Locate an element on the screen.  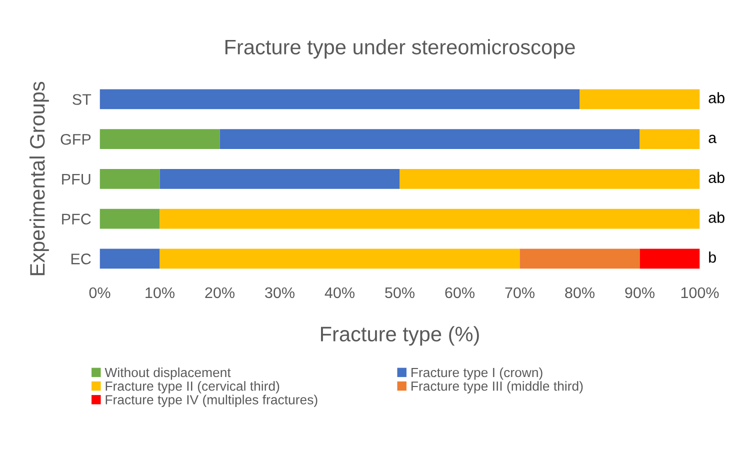
y-tick-label: PFC is located at coordinates (76, 219).